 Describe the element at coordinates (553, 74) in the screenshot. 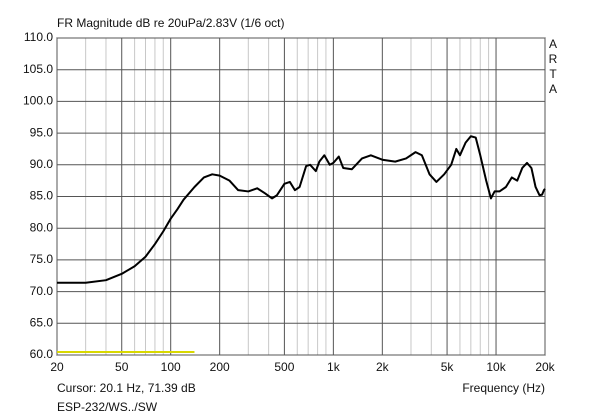

I see `side-label: T` at that location.